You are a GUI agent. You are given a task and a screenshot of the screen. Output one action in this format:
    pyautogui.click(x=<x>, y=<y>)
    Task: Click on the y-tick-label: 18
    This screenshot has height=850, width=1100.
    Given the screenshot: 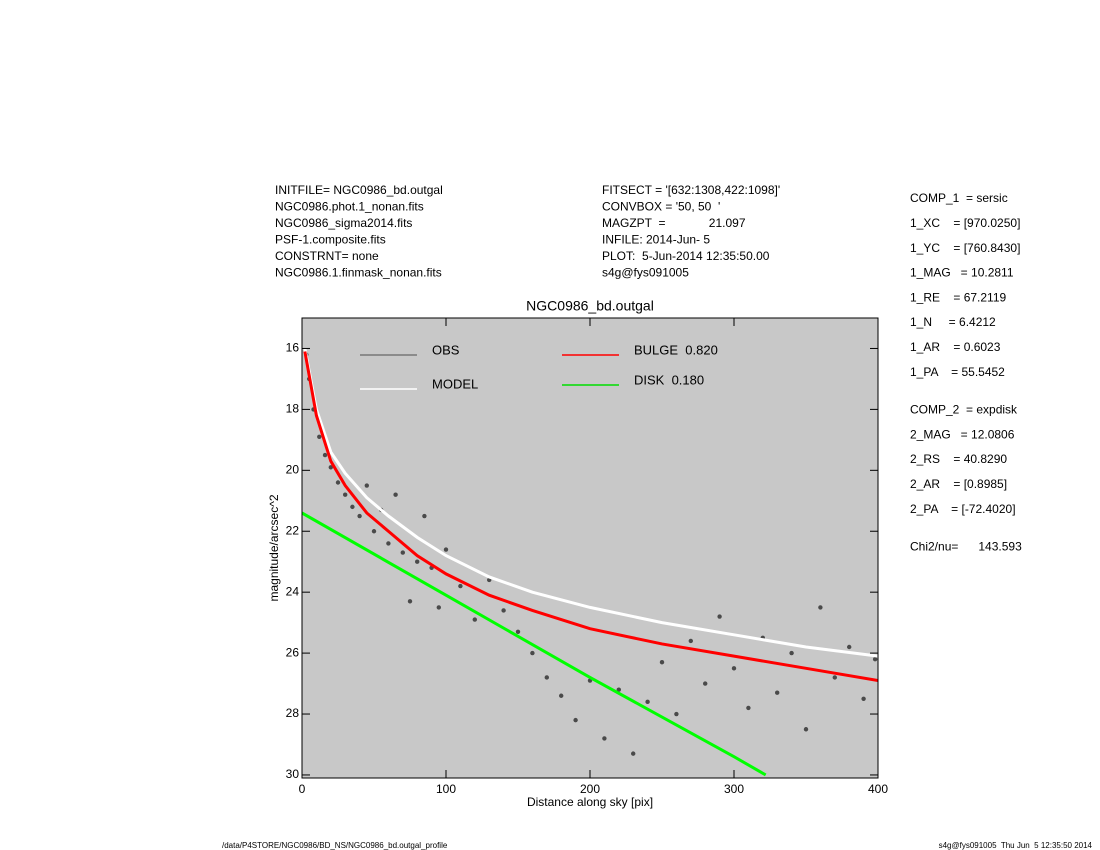 What is the action you would take?
    pyautogui.click(x=293, y=409)
    